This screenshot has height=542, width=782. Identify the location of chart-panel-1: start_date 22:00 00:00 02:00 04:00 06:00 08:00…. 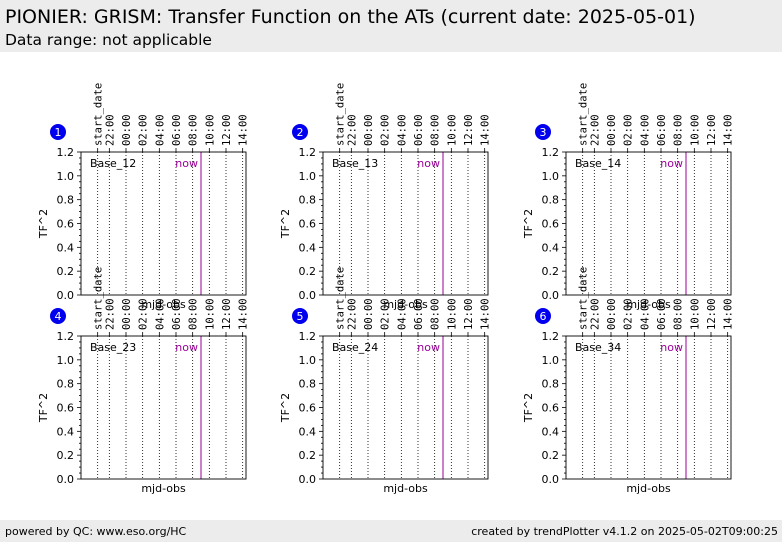
(143, 197).